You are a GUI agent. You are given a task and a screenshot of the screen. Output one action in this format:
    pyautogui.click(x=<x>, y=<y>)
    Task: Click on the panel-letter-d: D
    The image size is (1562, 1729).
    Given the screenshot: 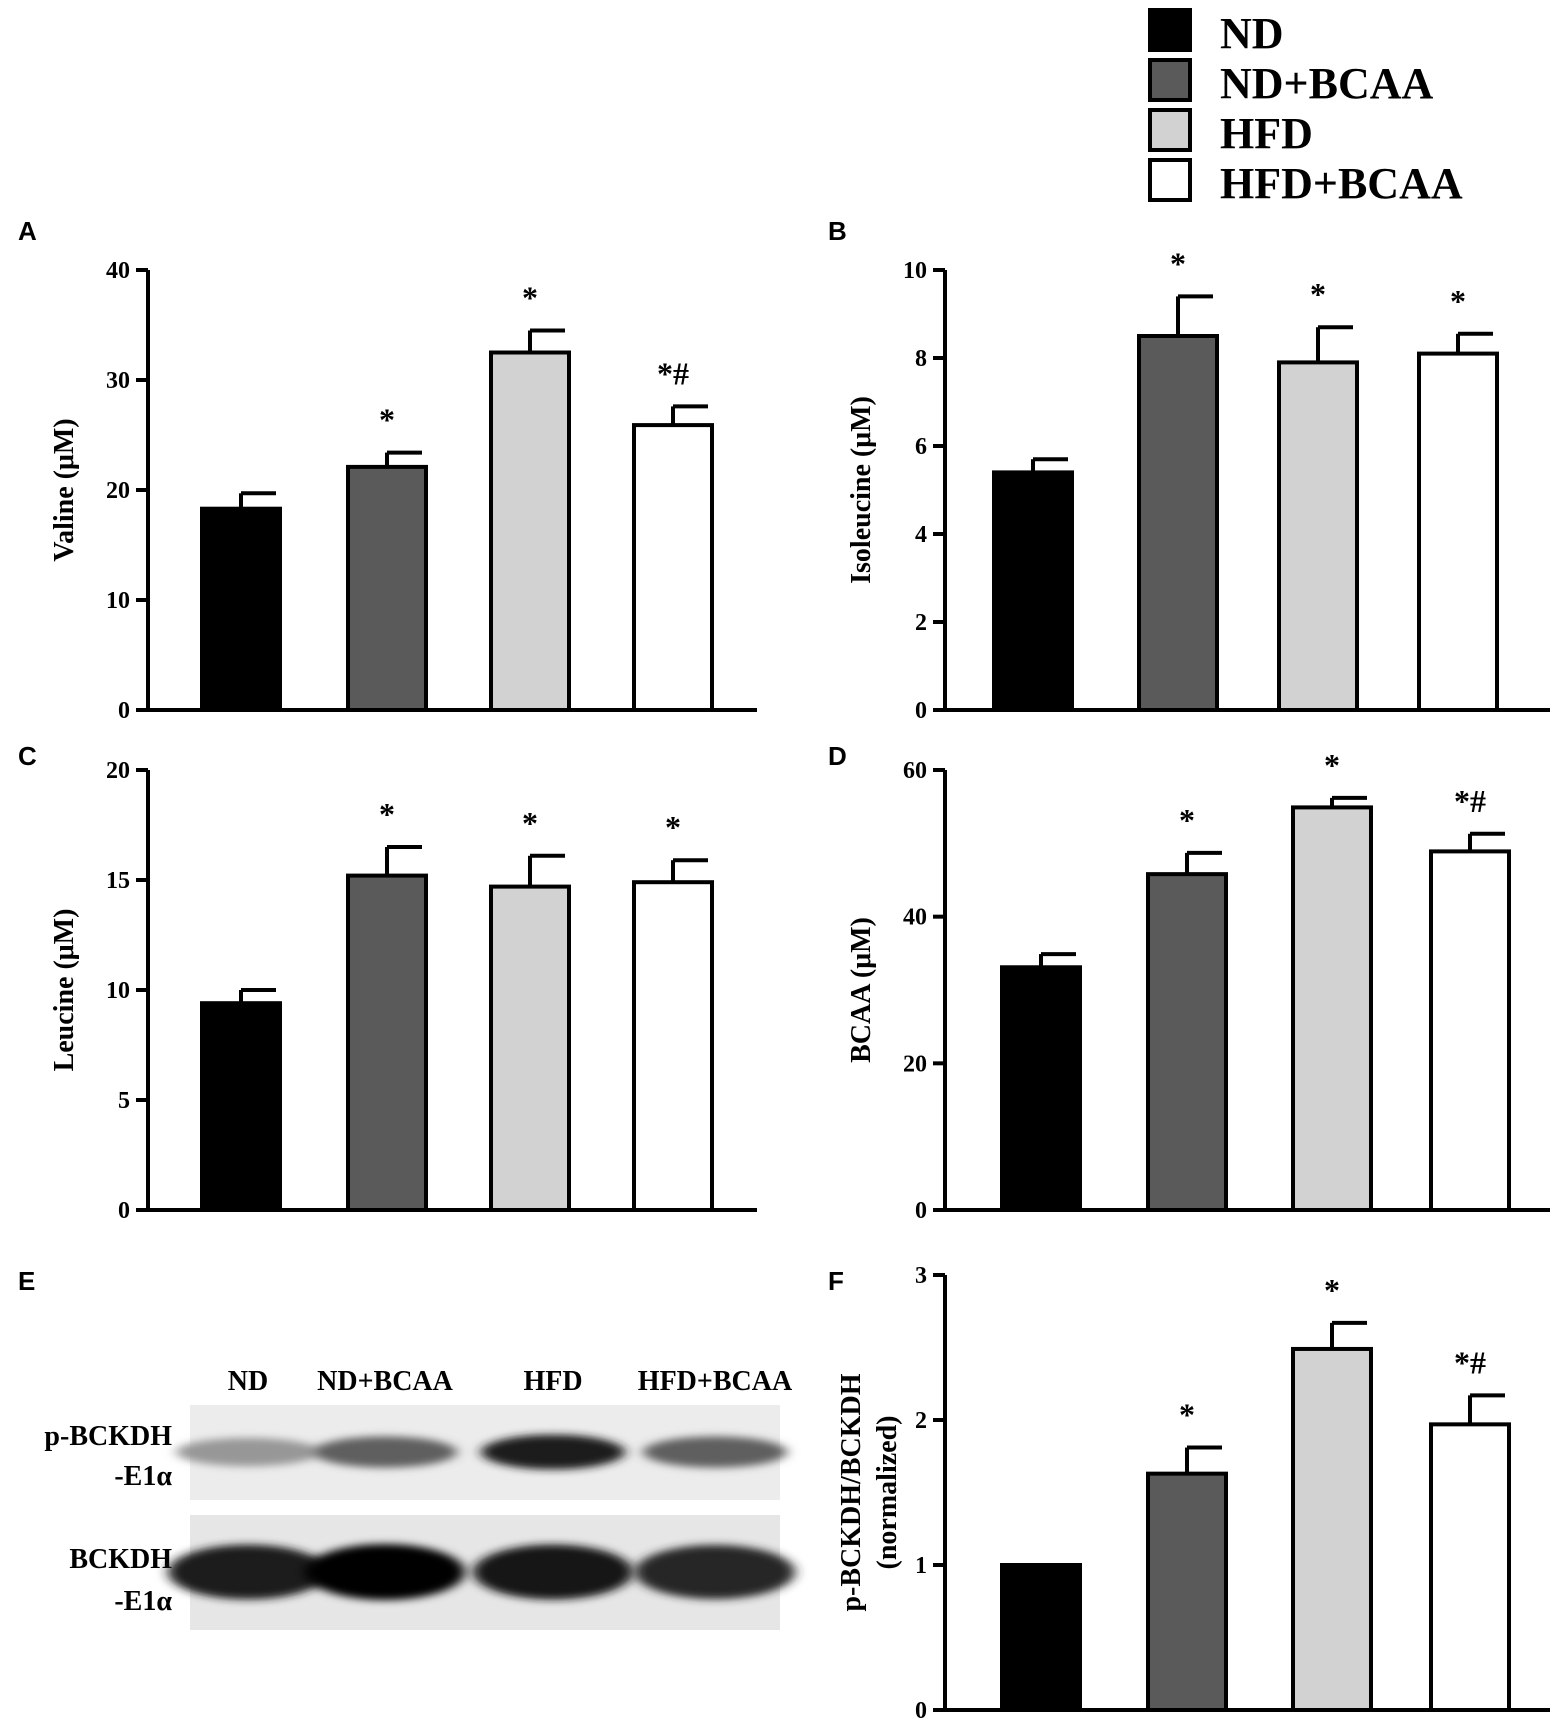 What is the action you would take?
    pyautogui.click(x=837, y=756)
    